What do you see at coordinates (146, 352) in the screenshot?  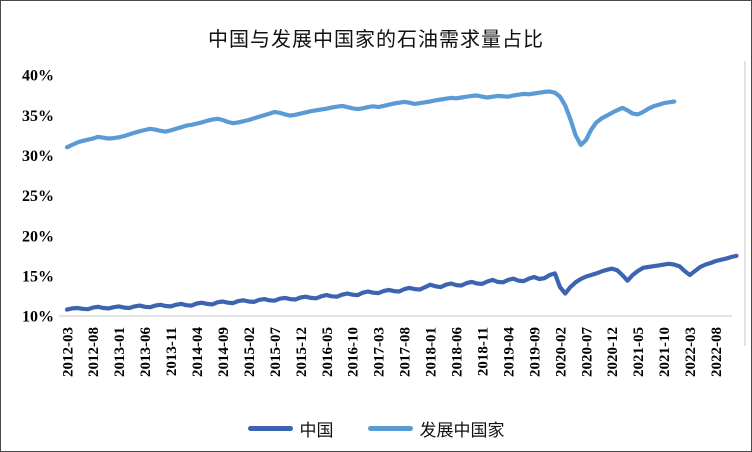 I see `x-tick-label: 2013-06` at bounding box center [146, 352].